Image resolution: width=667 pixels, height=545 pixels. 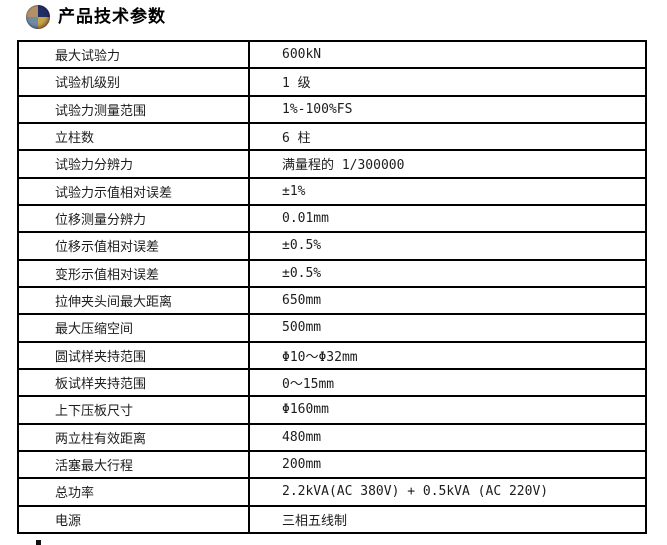 What do you see at coordinates (133, 355) in the screenshot?
I see `spec-label: 圆试样夹持范围` at bounding box center [133, 355].